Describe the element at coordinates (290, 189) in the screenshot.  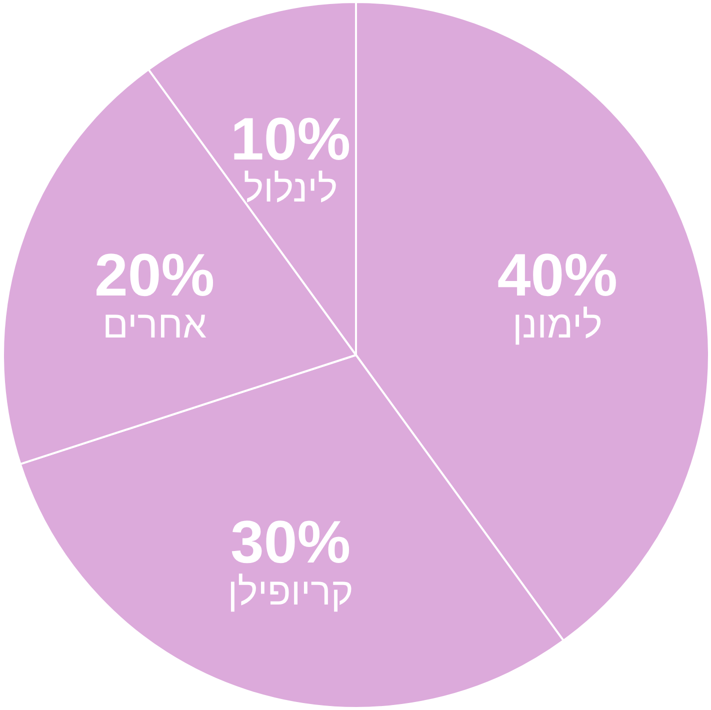
I see `slice-label: לינלול` at that location.